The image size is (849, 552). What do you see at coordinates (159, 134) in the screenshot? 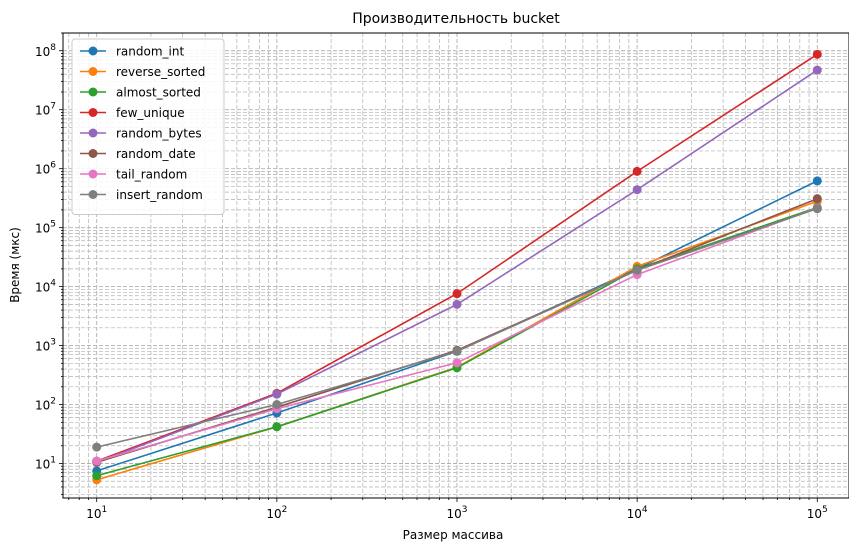
I see `legend-label: random_bytes` at bounding box center [159, 134].